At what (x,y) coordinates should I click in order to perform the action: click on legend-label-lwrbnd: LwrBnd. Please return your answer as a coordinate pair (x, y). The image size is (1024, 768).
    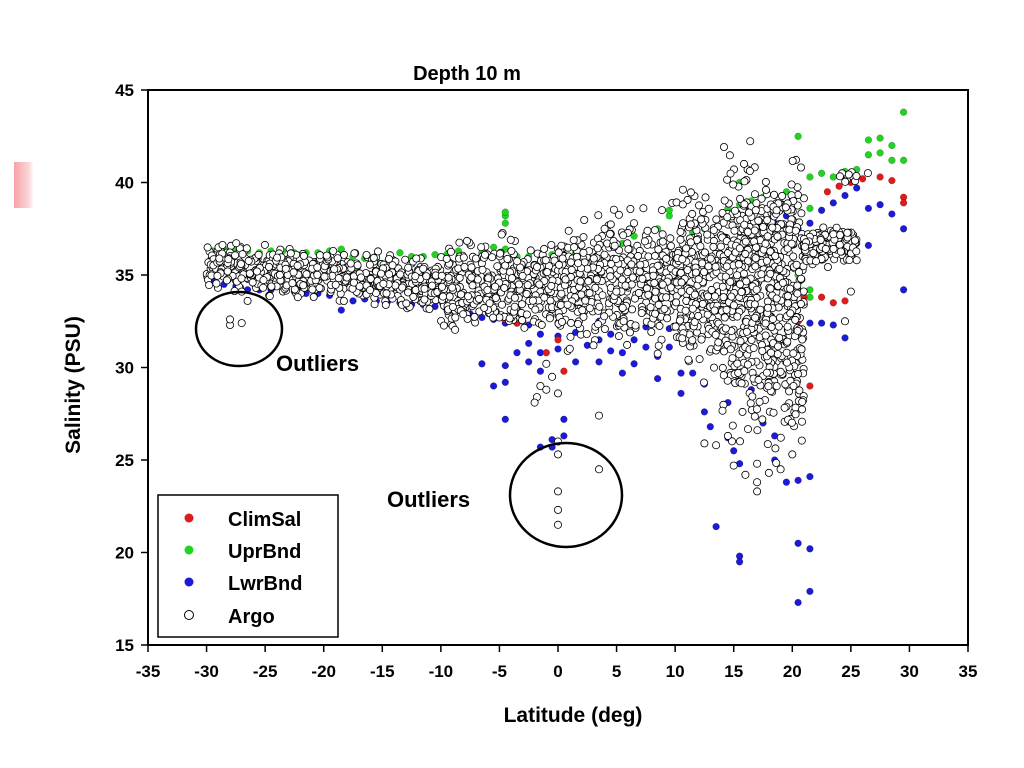
    Looking at the image, I should click on (265, 584).